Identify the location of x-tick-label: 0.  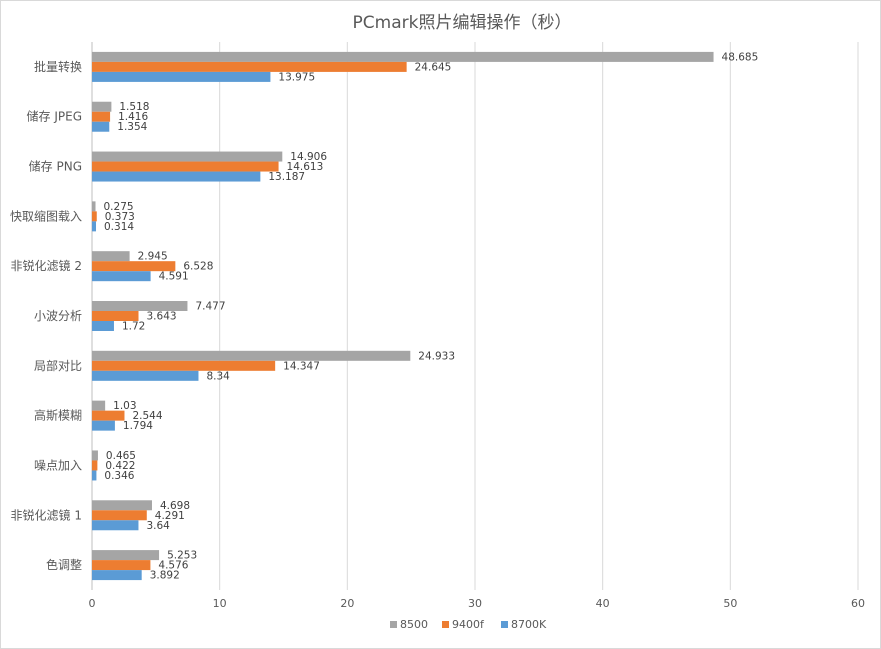
(92, 603).